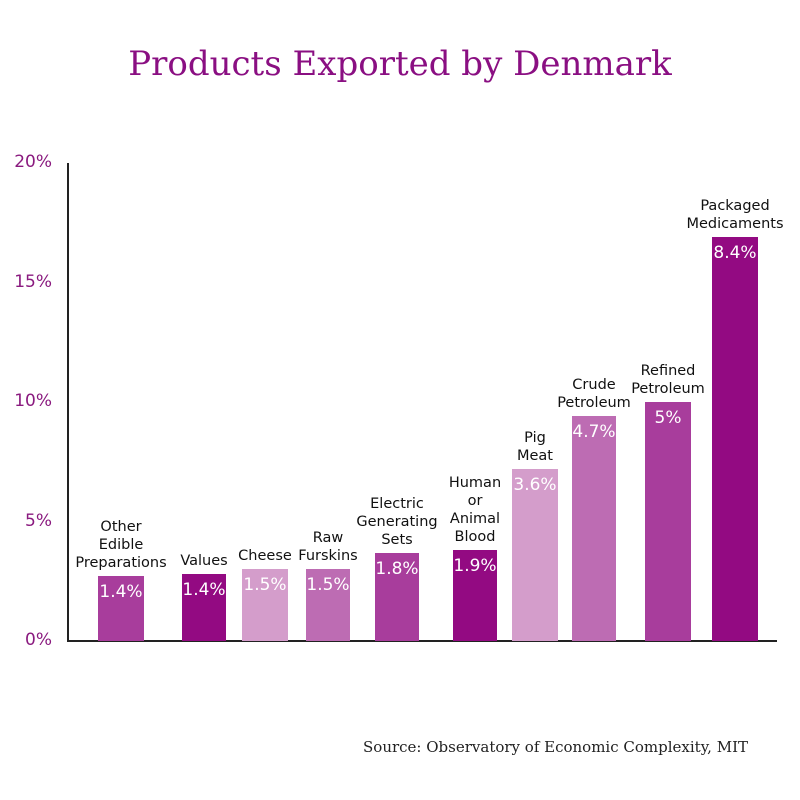 This screenshot has height=800, width=800. Describe the element at coordinates (68, 402) in the screenshot. I see `y-axis-line` at that location.